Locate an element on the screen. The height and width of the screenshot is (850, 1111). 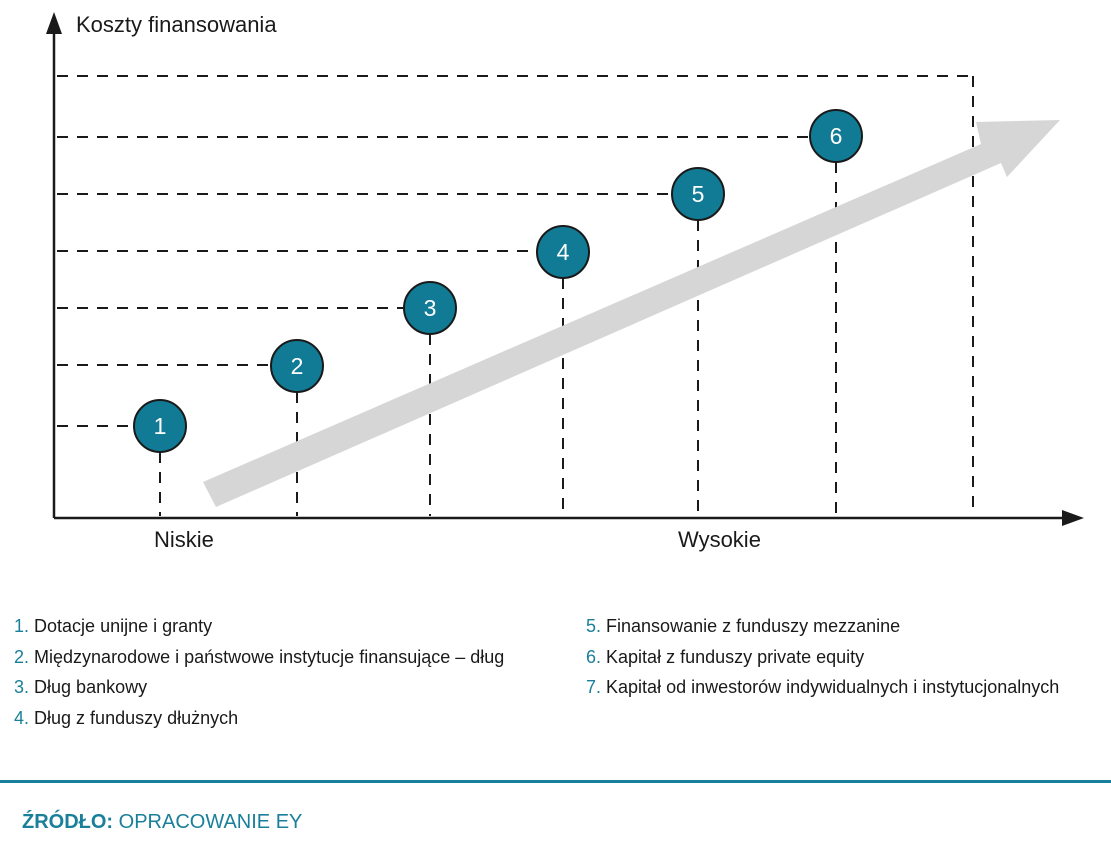
legend-item-1: 1. Dotacje unijne i granty is located at coordinates (259, 626).